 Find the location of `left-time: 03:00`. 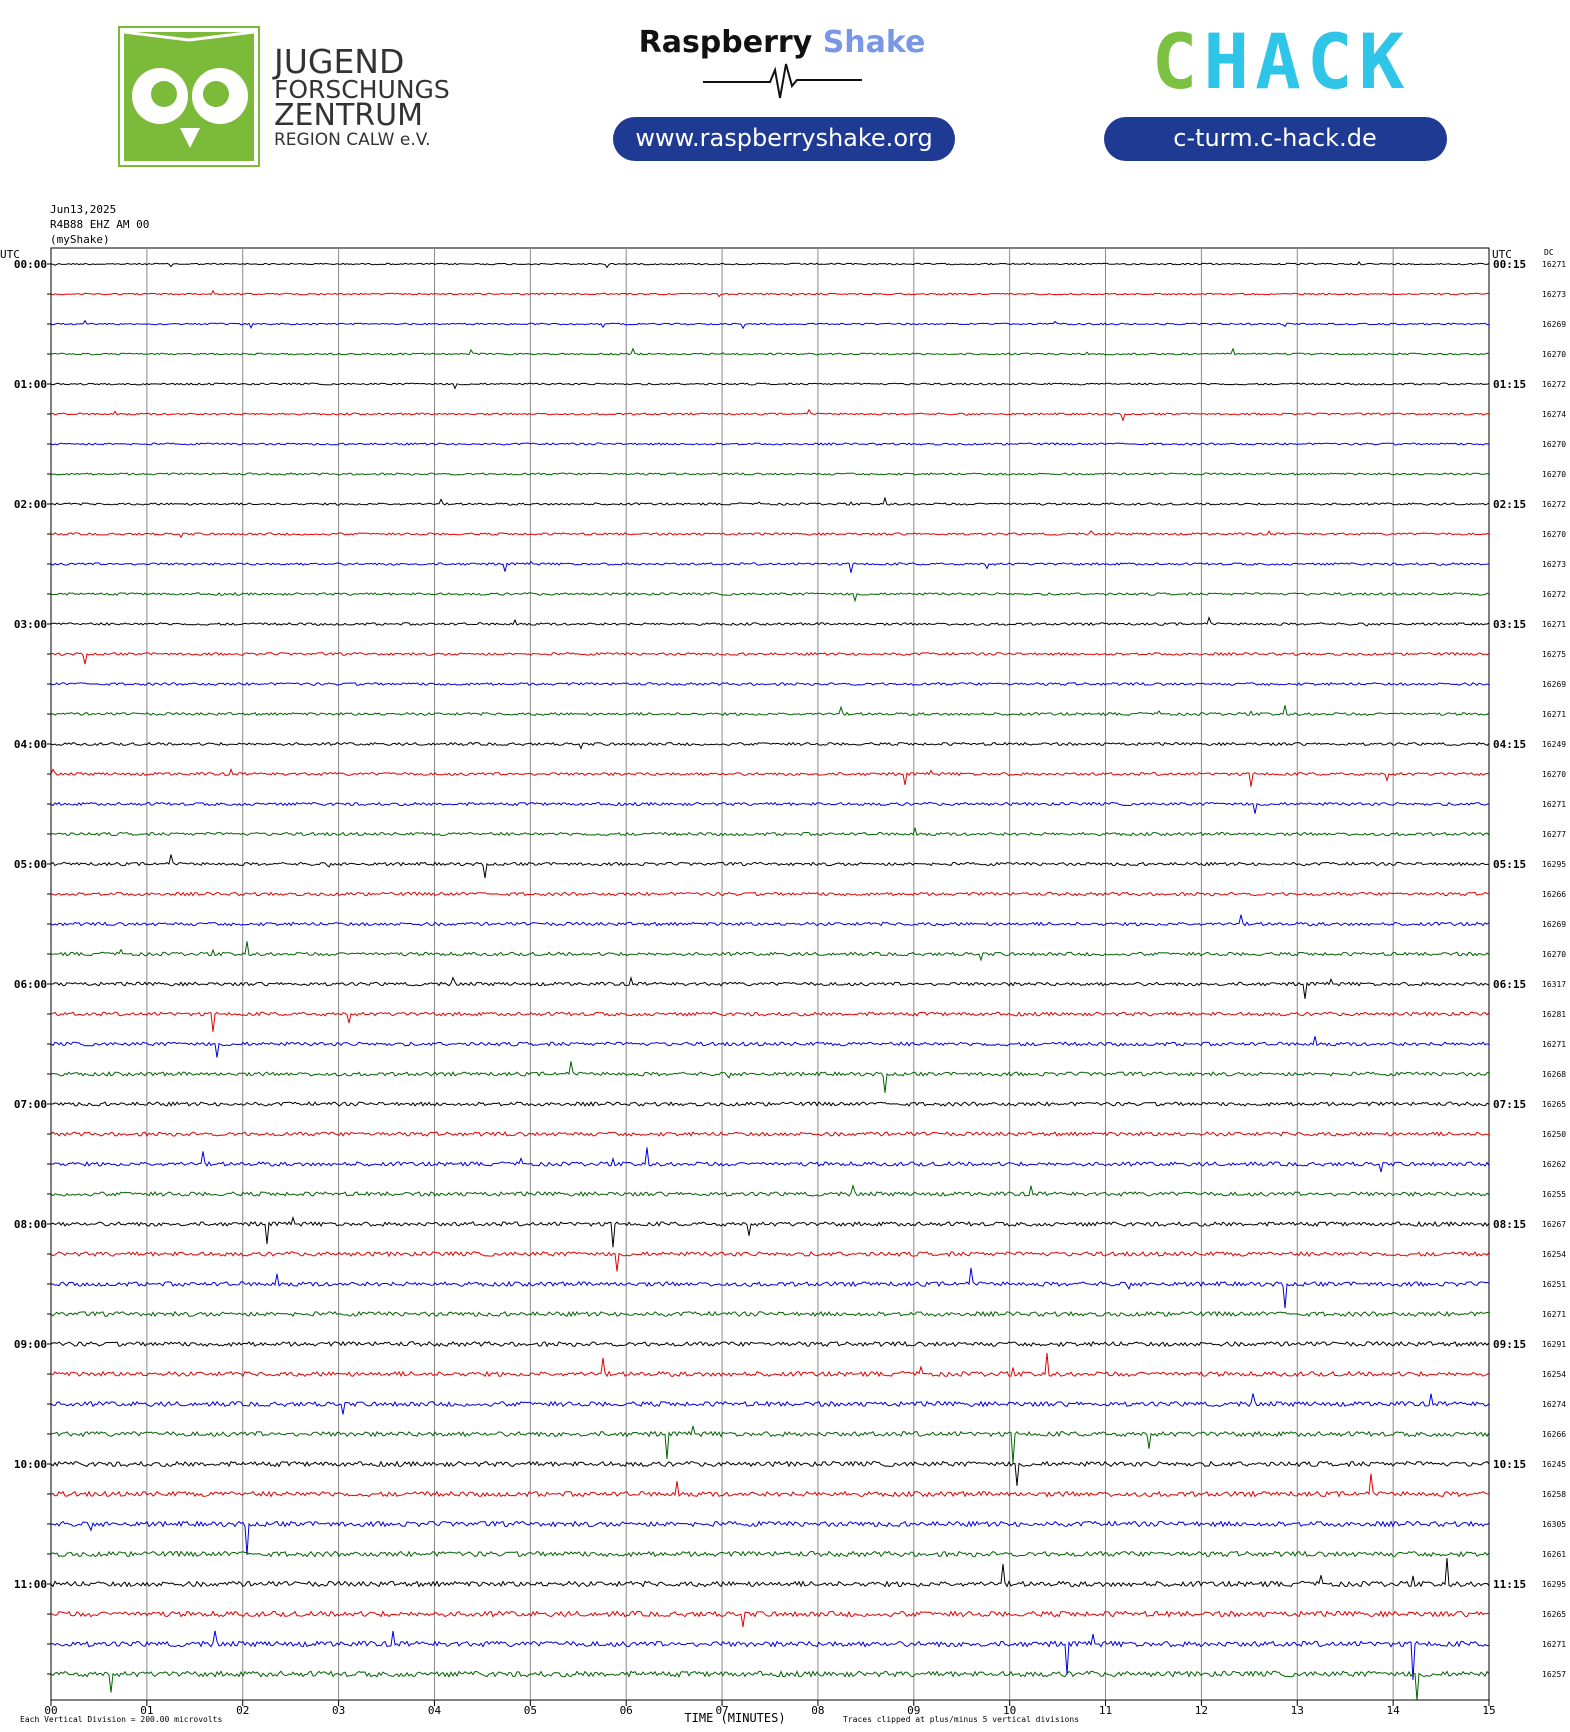

left-time: 03:00 is located at coordinates (30, 624).